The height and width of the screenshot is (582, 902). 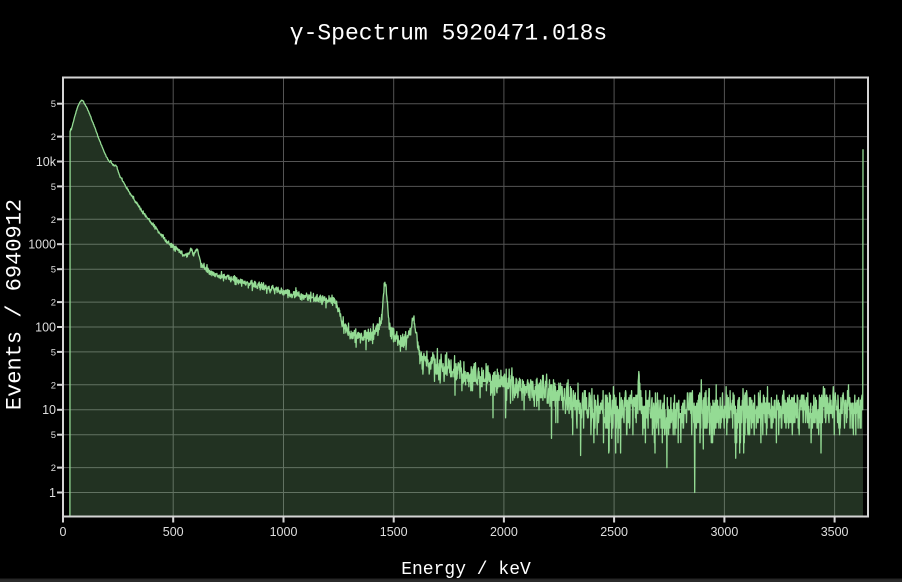 I want to click on svg-text: 3500, so click(x=835, y=532).